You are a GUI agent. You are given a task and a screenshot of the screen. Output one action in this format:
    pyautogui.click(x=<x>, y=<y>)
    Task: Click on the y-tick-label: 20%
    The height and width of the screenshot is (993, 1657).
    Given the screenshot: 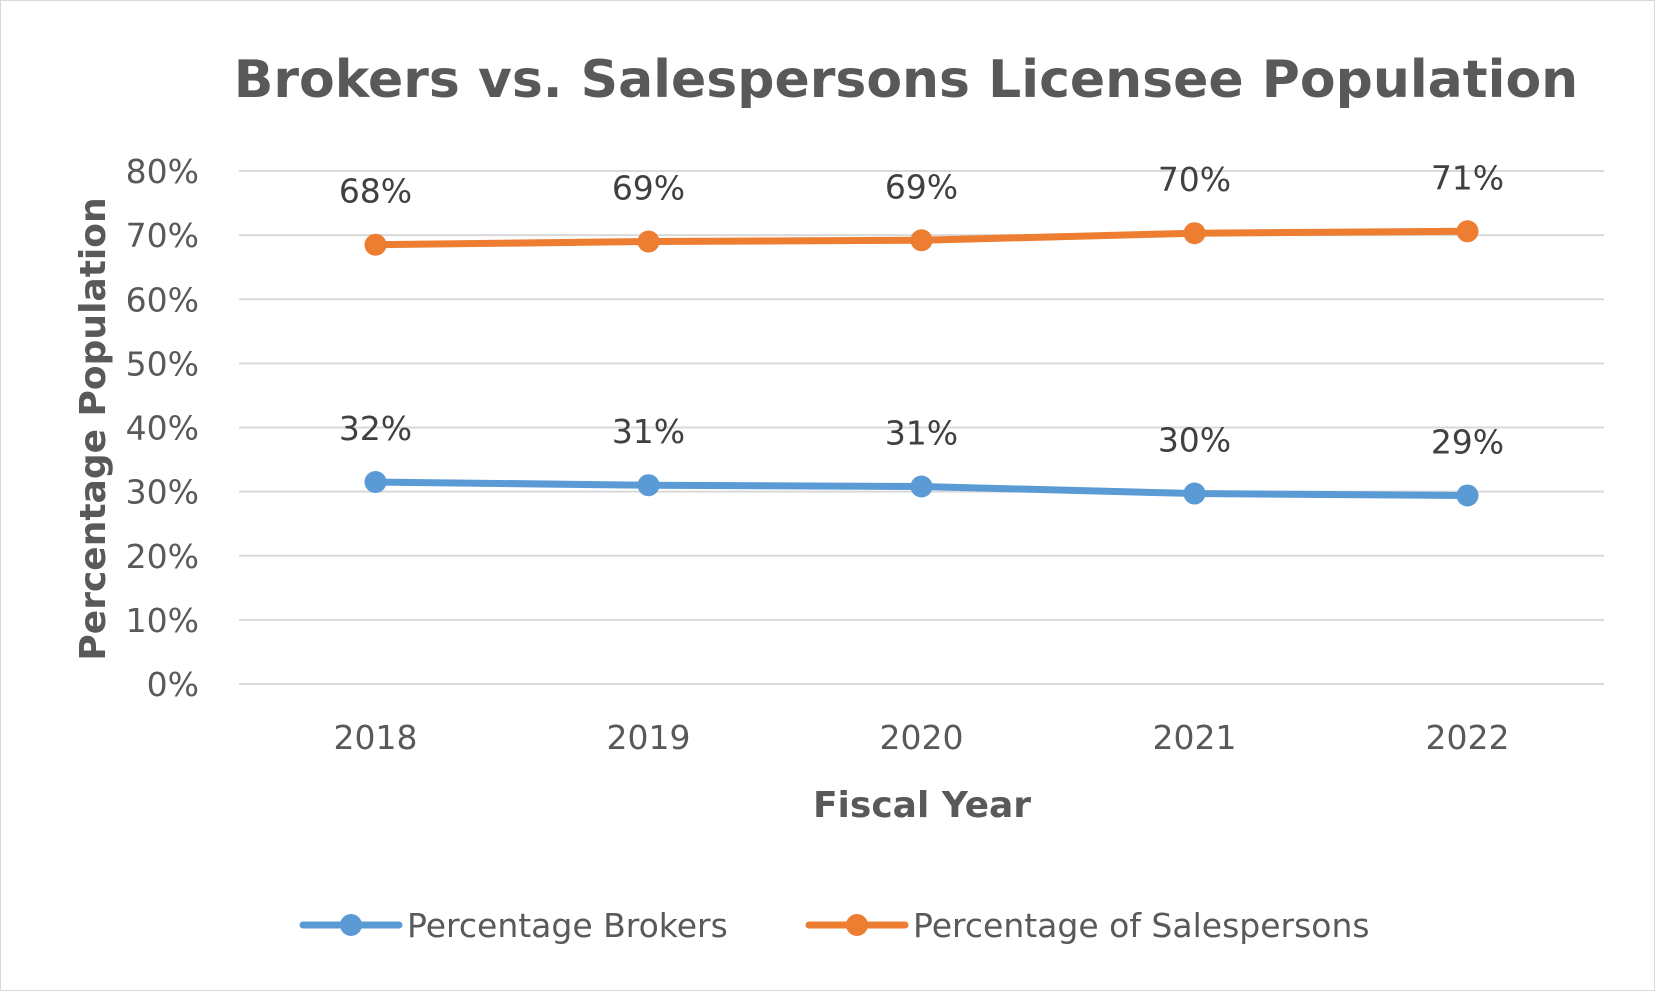 What is the action you would take?
    pyautogui.click(x=162, y=556)
    